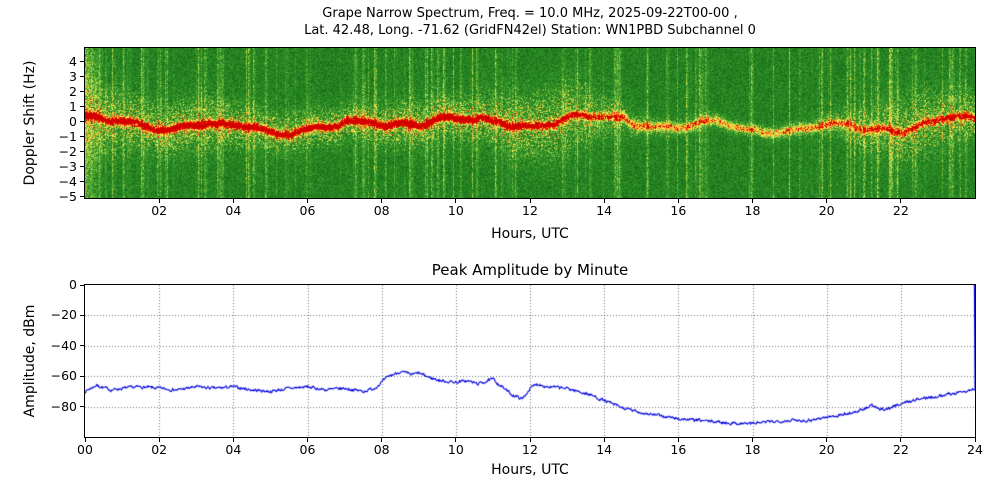 This screenshot has width=1000, height=500. What do you see at coordinates (233, 449) in the screenshot?
I see `amp-xtick-label: 04` at bounding box center [233, 449].